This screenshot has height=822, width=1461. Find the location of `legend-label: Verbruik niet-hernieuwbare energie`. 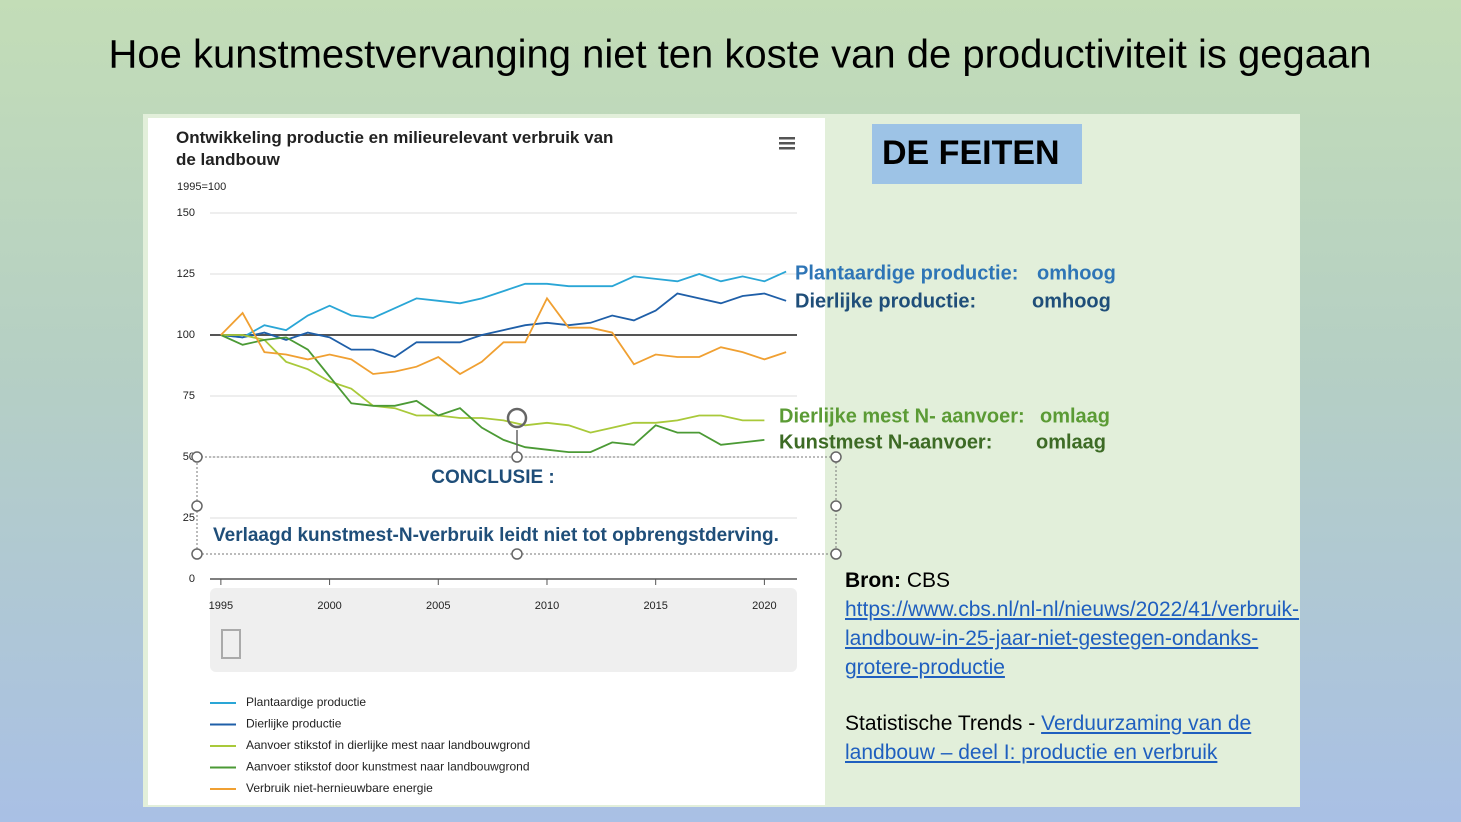

legend-label: Verbruik niet-hernieuwbare energie is located at coordinates (339, 788).